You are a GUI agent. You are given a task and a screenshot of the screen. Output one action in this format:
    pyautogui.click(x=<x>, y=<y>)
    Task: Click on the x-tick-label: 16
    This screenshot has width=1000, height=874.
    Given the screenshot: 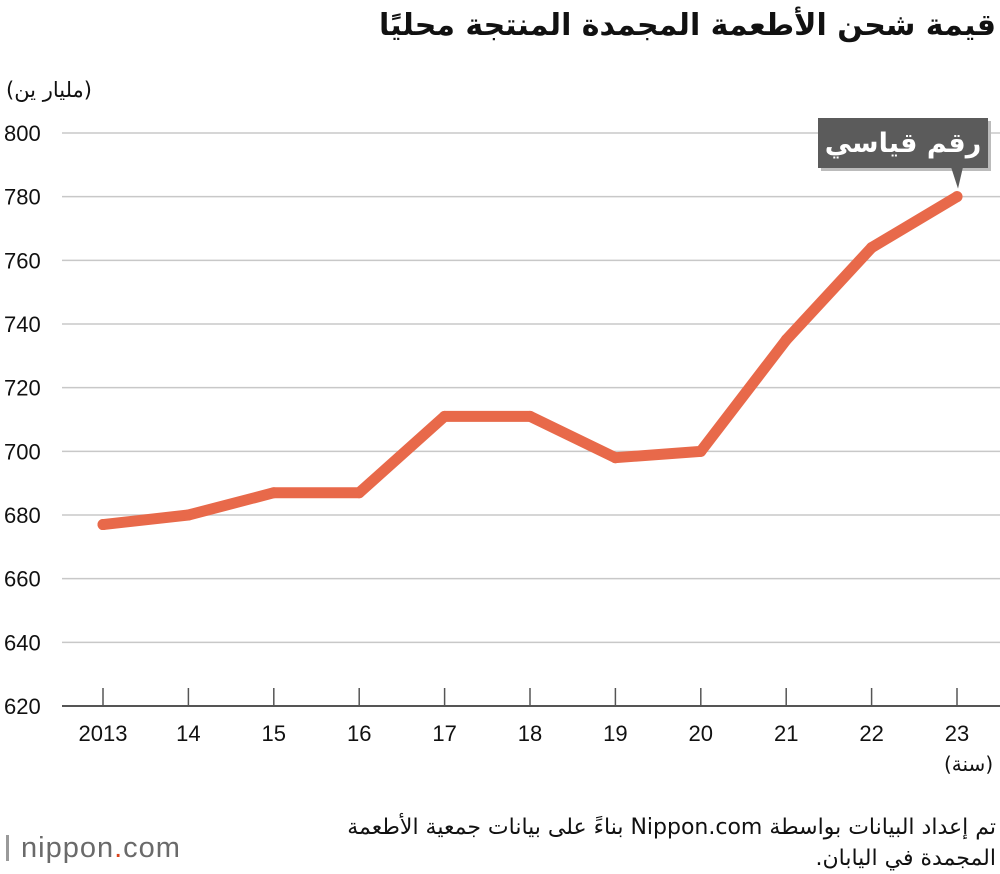 What is the action you would take?
    pyautogui.click(x=359, y=733)
    